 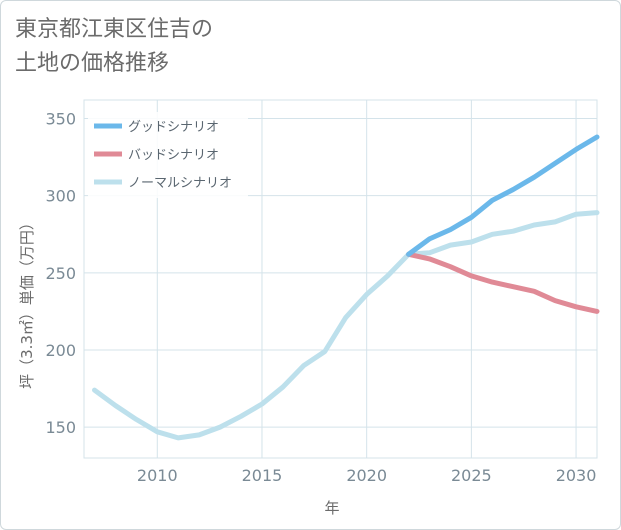 I want to click on x-axis-label: 年, so click(x=331, y=508).